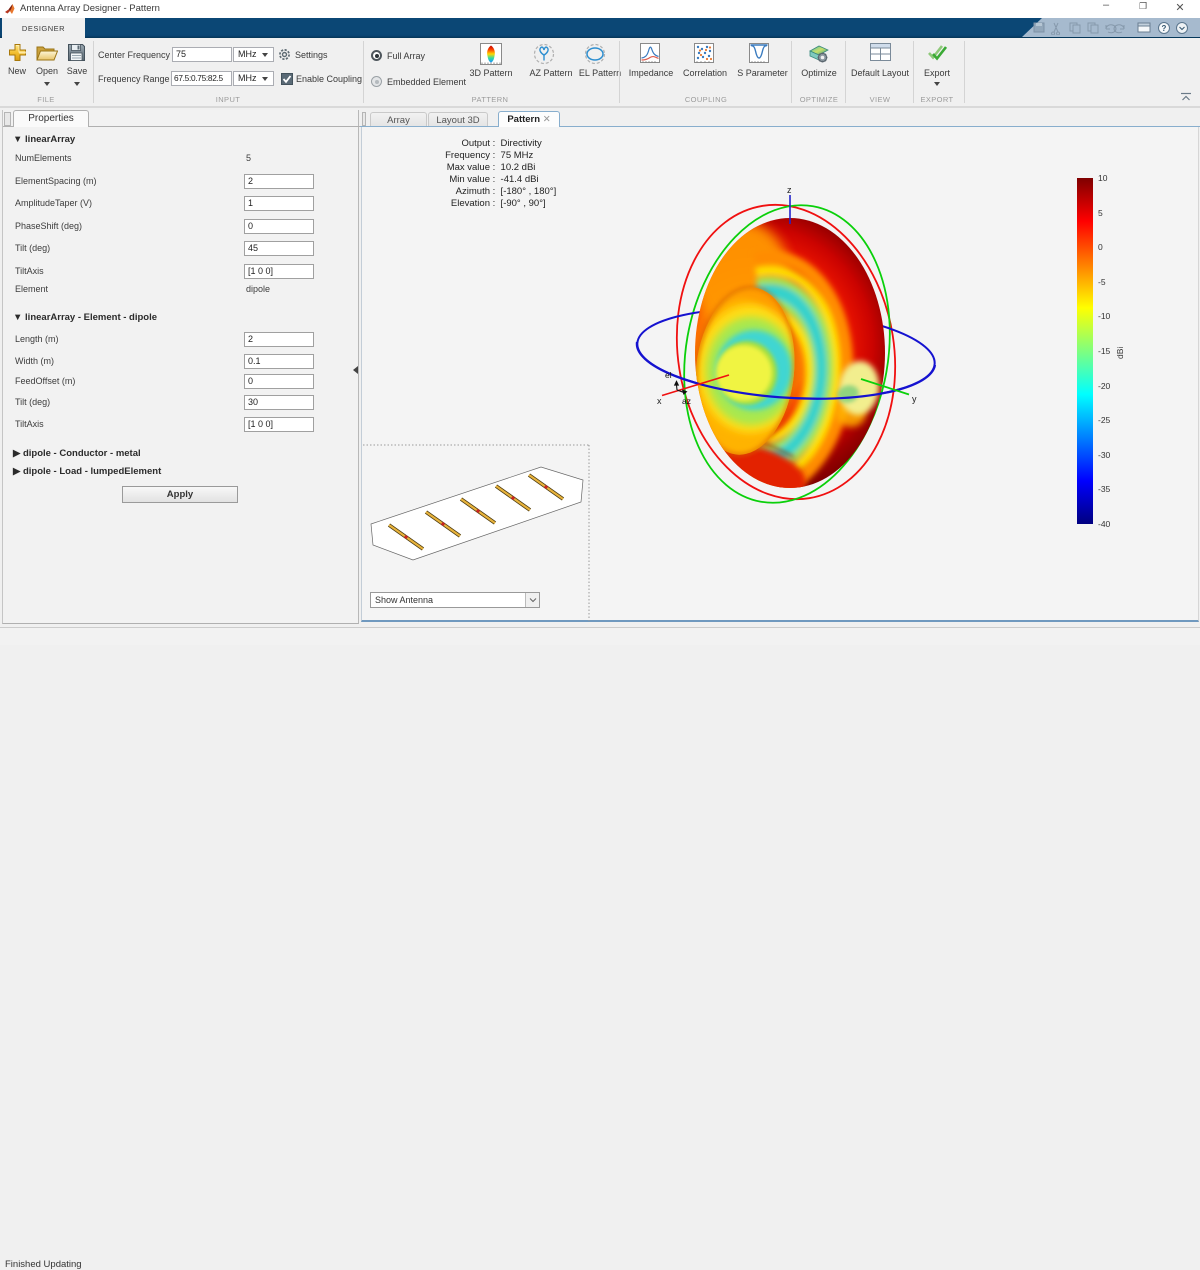 The width and height of the screenshot is (1200, 1270). What do you see at coordinates (686, 401) in the screenshot?
I see `svg-text: az` at bounding box center [686, 401].